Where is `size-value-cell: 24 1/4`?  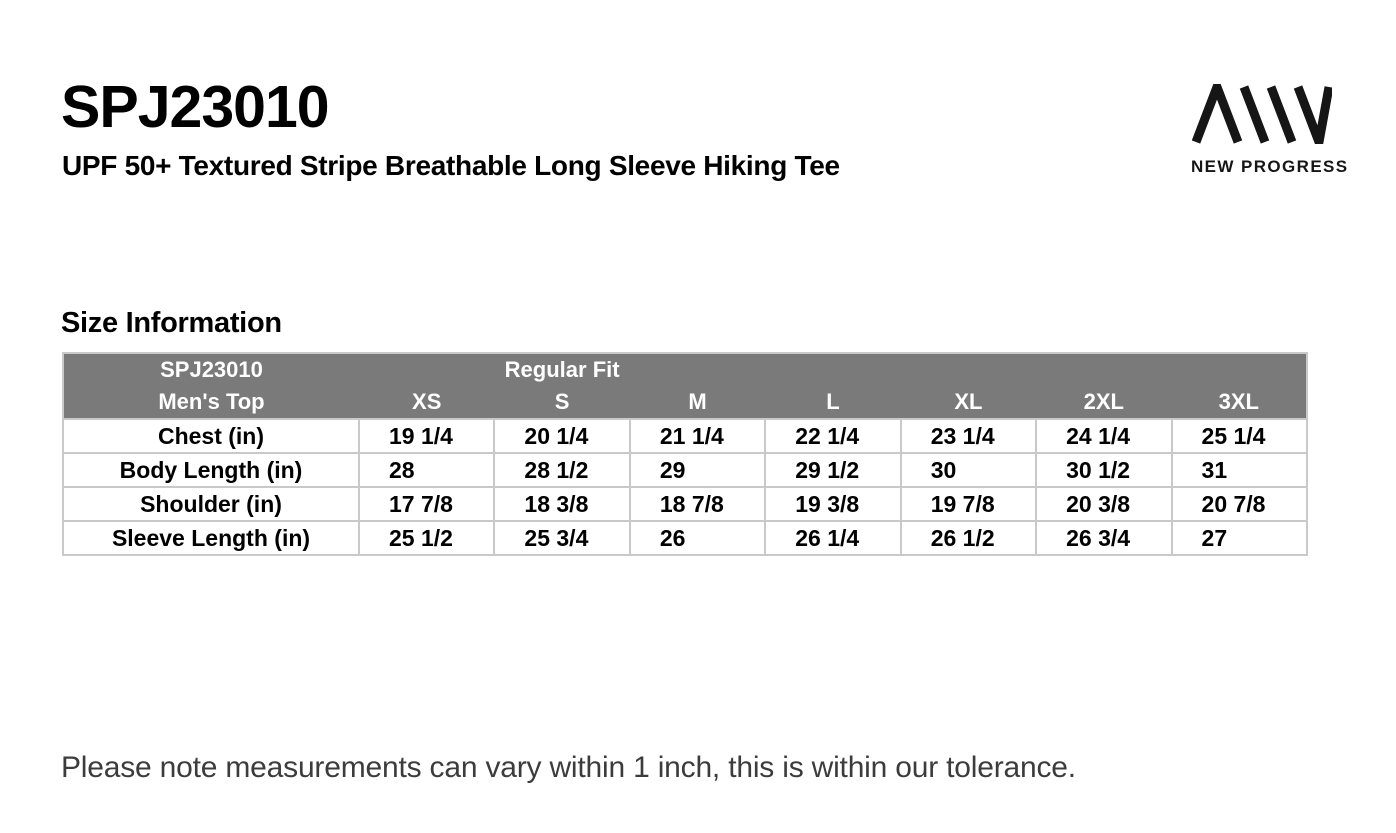 size-value-cell: 24 1/4 is located at coordinates (1104, 436).